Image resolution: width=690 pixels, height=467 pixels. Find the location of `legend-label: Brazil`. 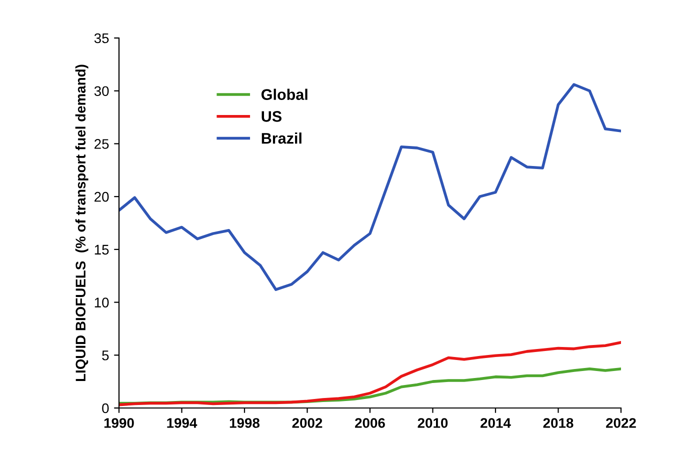

legend-label: Brazil is located at coordinates (282, 138).